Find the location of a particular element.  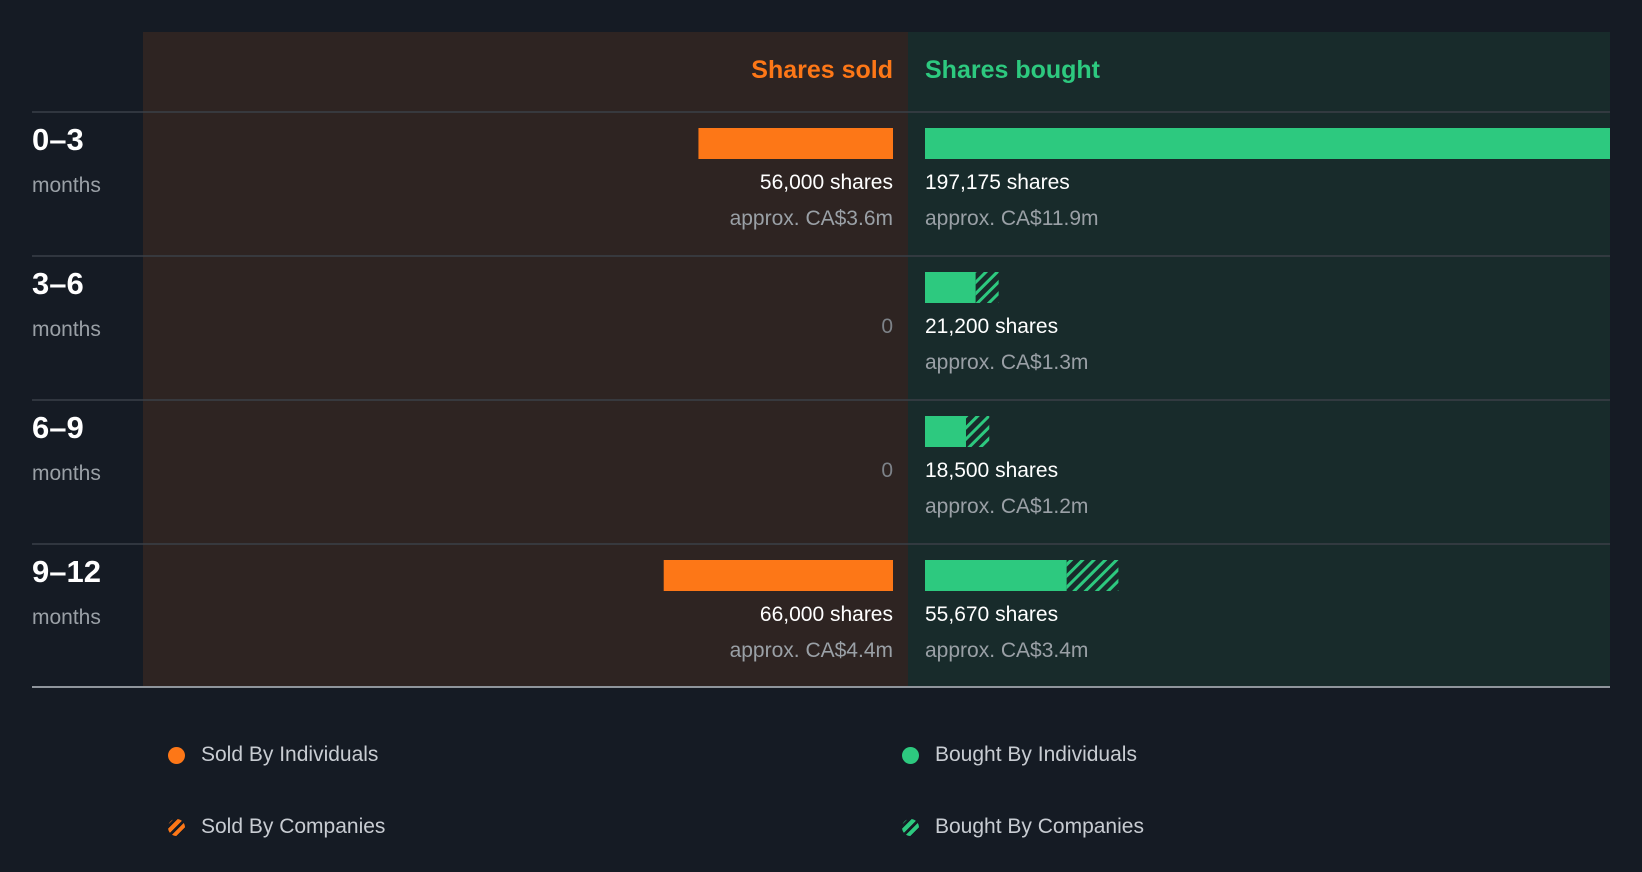

sold-companies-swatch-icon is located at coordinates (176, 827).